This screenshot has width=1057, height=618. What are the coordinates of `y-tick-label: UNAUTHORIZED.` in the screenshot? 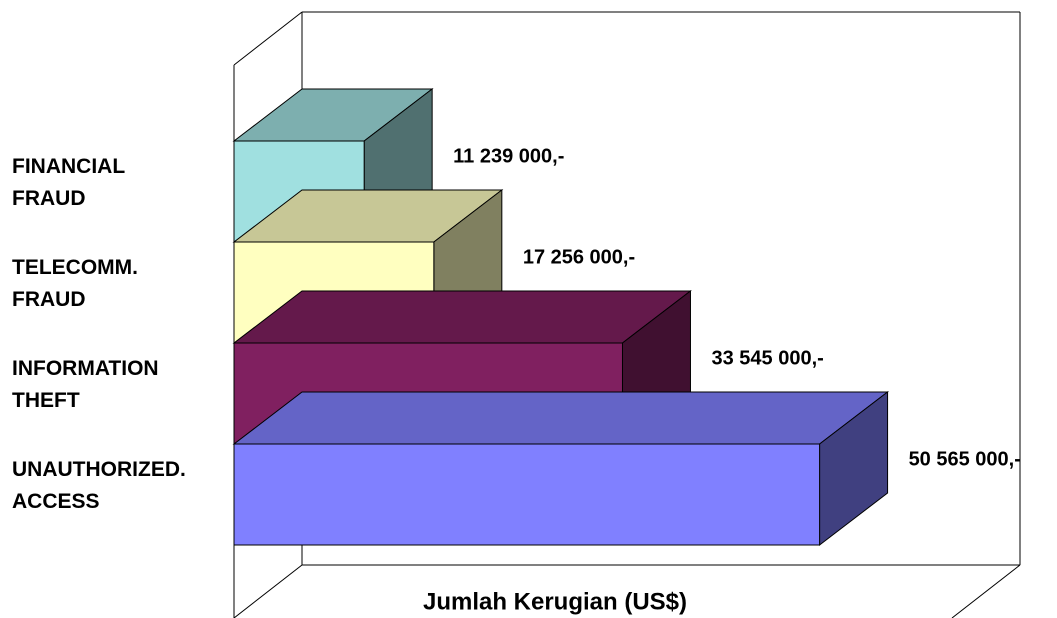 It's located at (99, 469).